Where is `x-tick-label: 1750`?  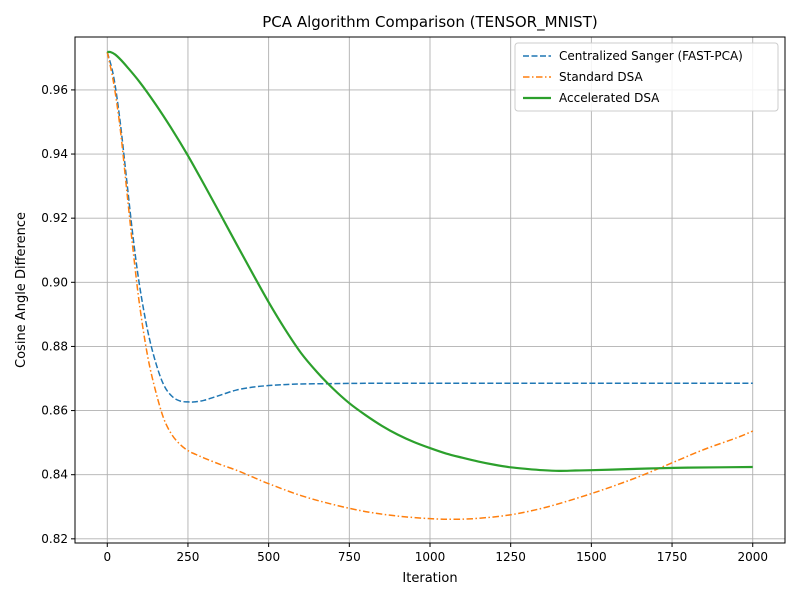 x-tick-label: 1750 is located at coordinates (672, 557).